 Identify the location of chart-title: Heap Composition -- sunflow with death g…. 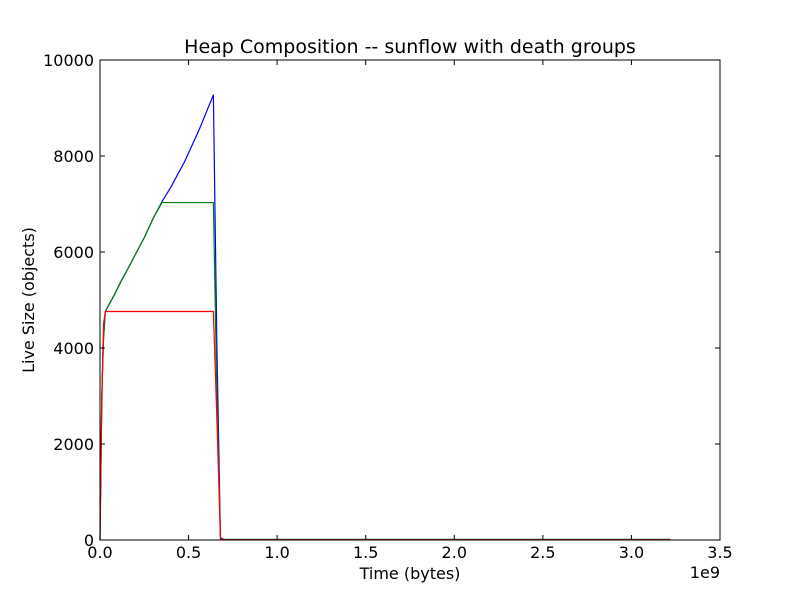
(410, 47).